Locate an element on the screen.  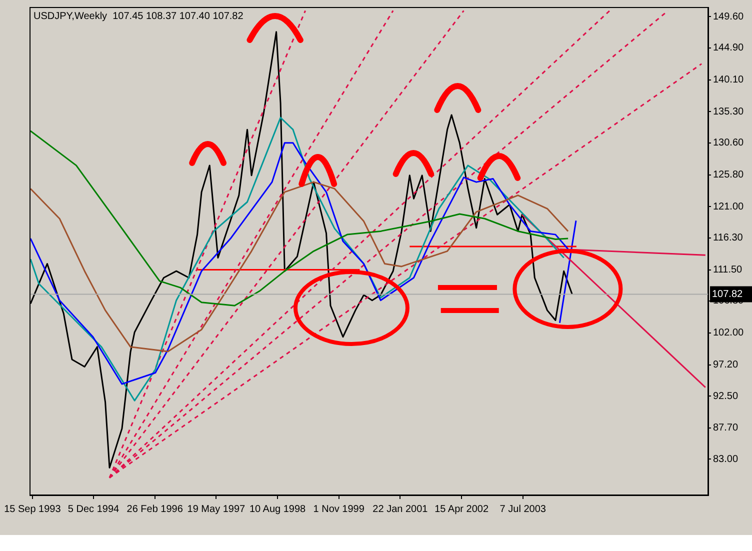
x-tick-label: 7 Jul 2003 is located at coordinates (523, 509).